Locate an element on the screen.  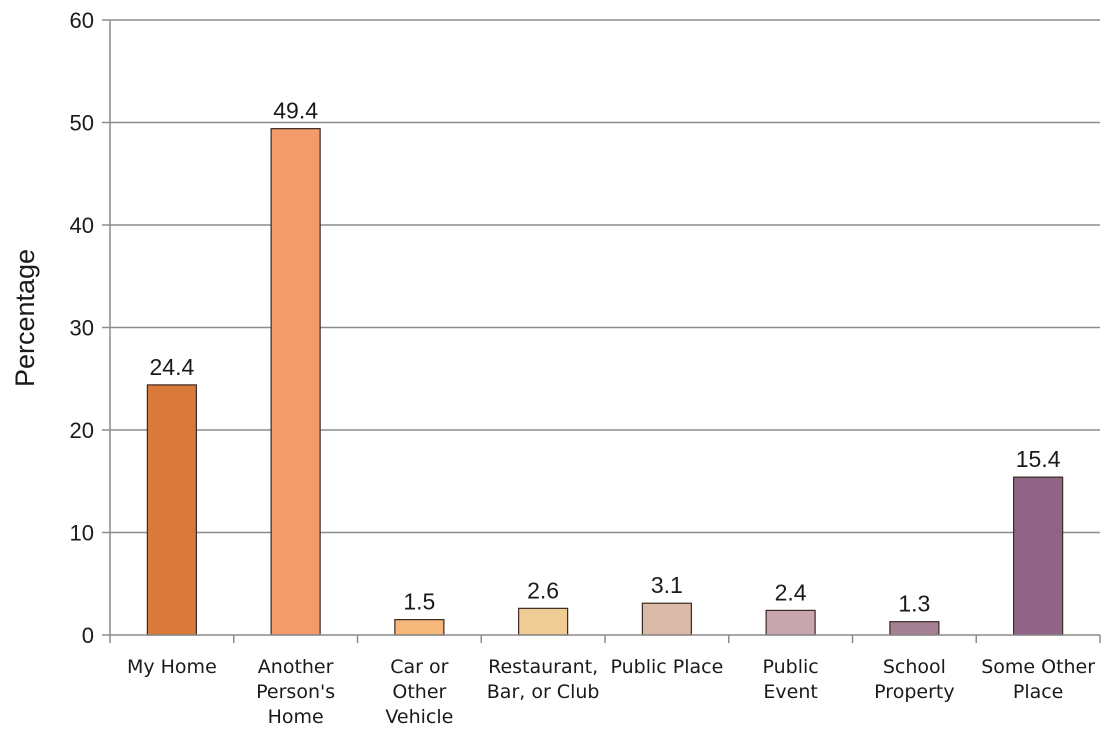
x-category-label: Public is located at coordinates (791, 667).